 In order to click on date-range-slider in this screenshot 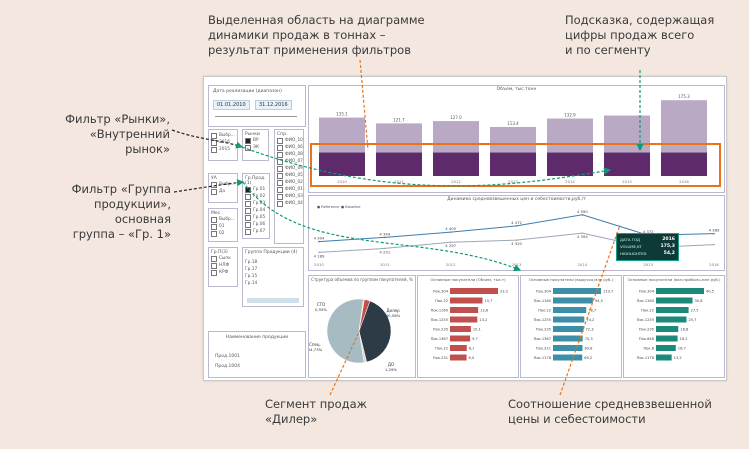, I will do `click(256, 116)`.